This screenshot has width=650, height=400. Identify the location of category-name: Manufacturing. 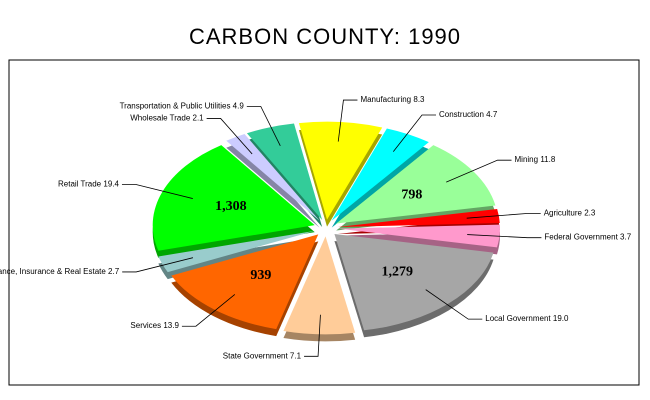
(385, 99).